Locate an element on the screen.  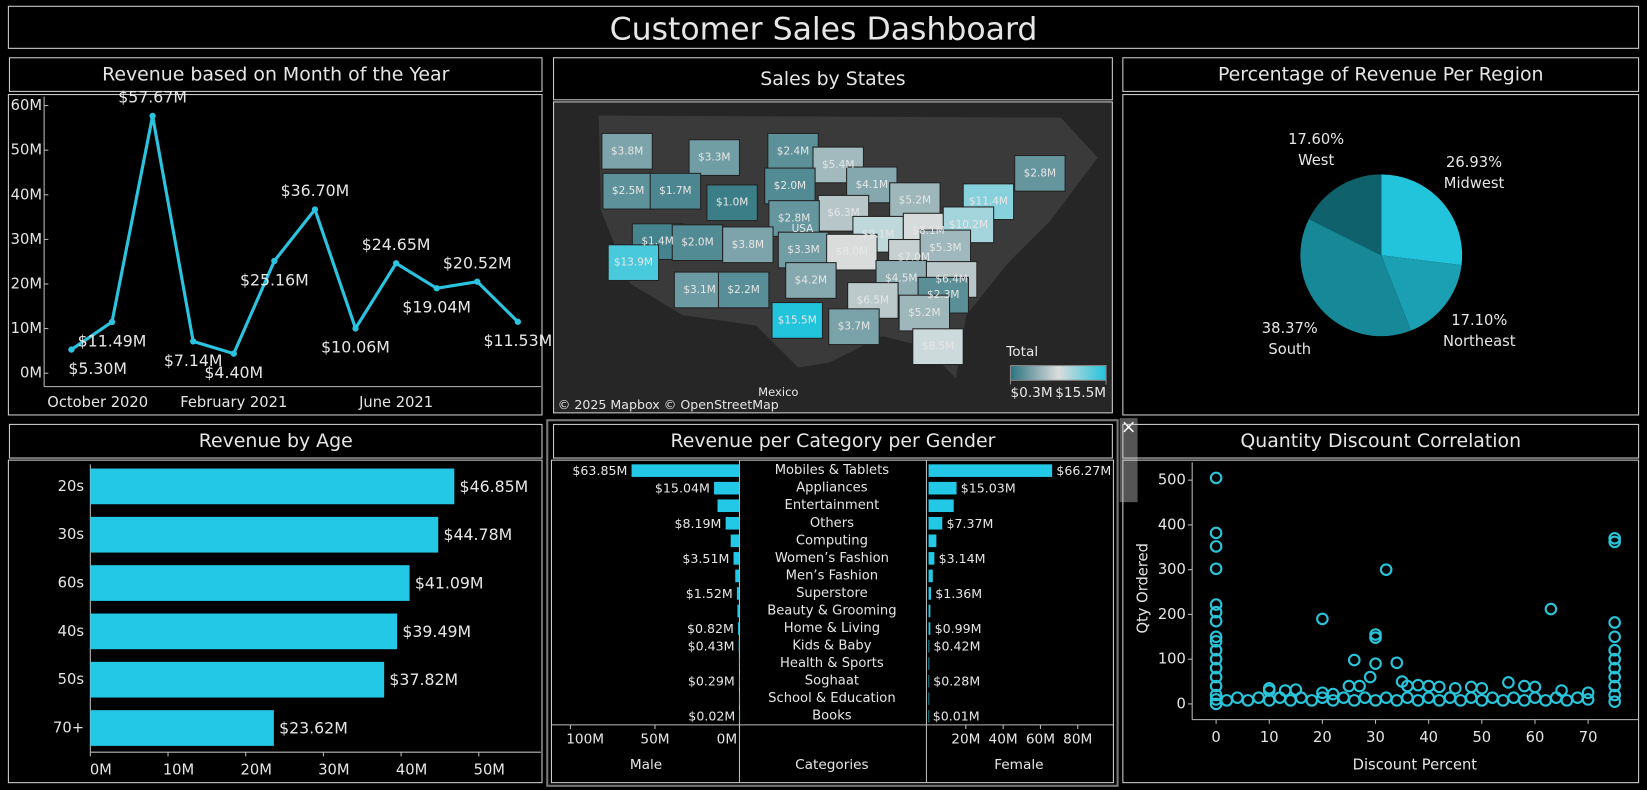
state-label: $2.8M is located at coordinates (1040, 173).